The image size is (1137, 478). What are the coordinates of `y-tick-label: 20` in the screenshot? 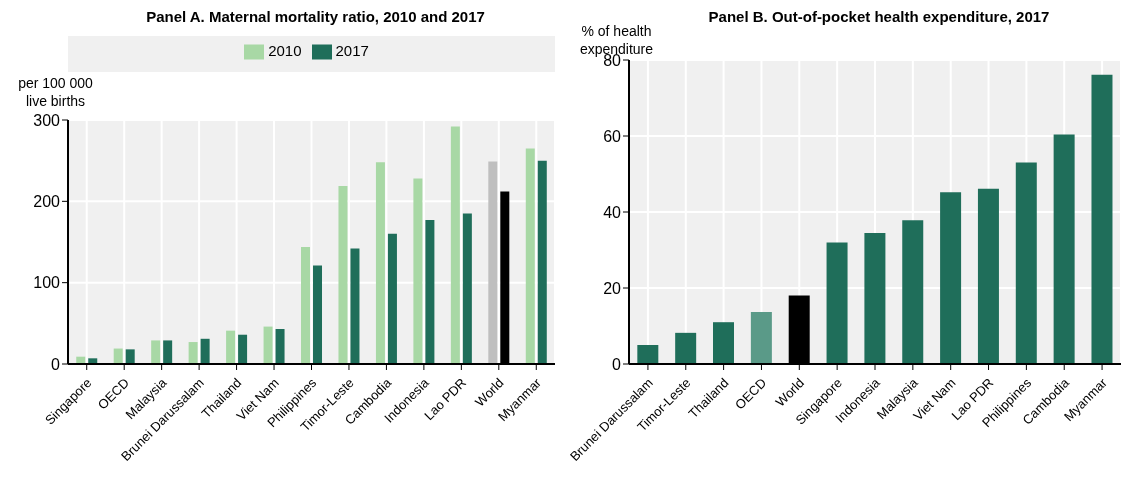 It's located at (612, 288).